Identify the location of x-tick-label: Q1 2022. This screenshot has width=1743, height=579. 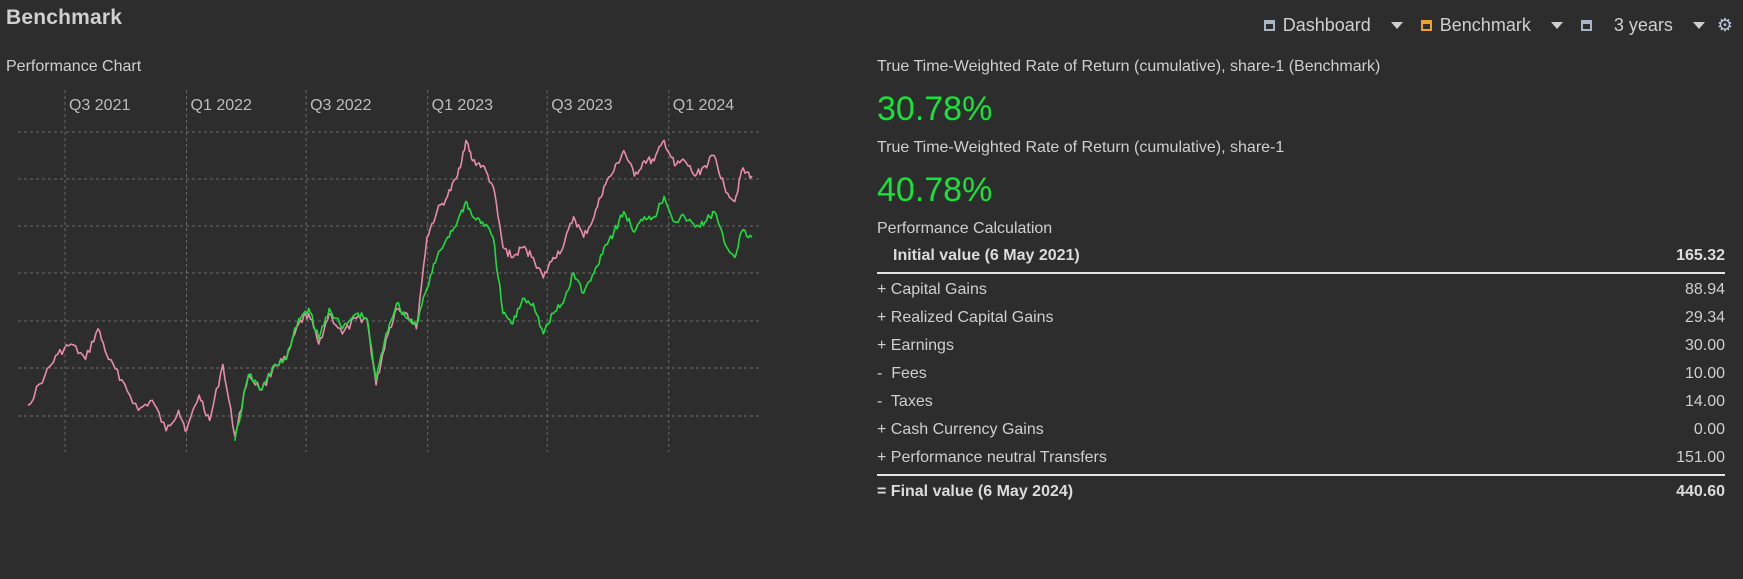
(221, 105).